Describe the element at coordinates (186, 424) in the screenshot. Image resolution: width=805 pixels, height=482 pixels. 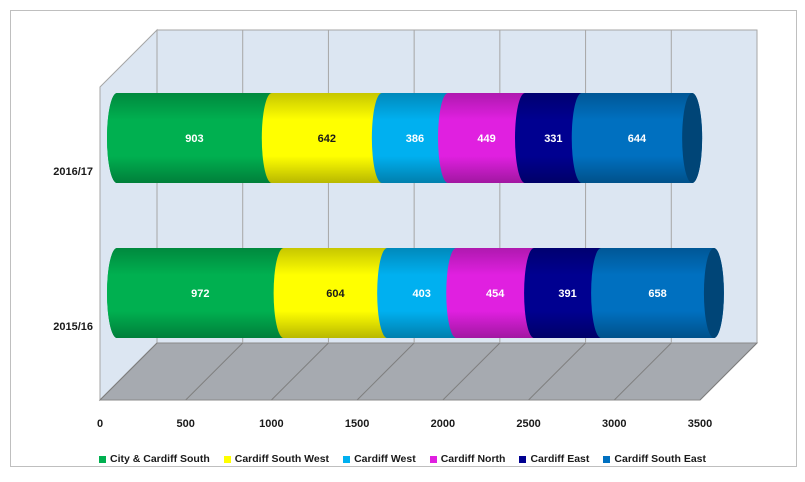
I see `x-tick-label: 500` at that location.